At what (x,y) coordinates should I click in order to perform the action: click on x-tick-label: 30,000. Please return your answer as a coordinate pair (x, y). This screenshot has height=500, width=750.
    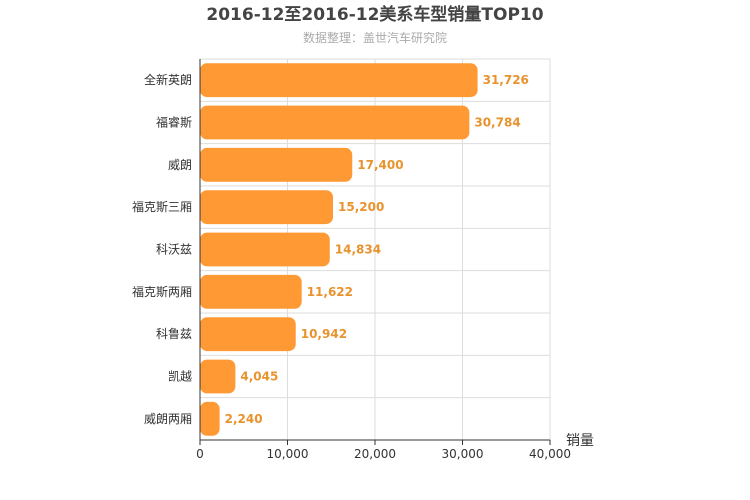
    Looking at the image, I should click on (463, 454).